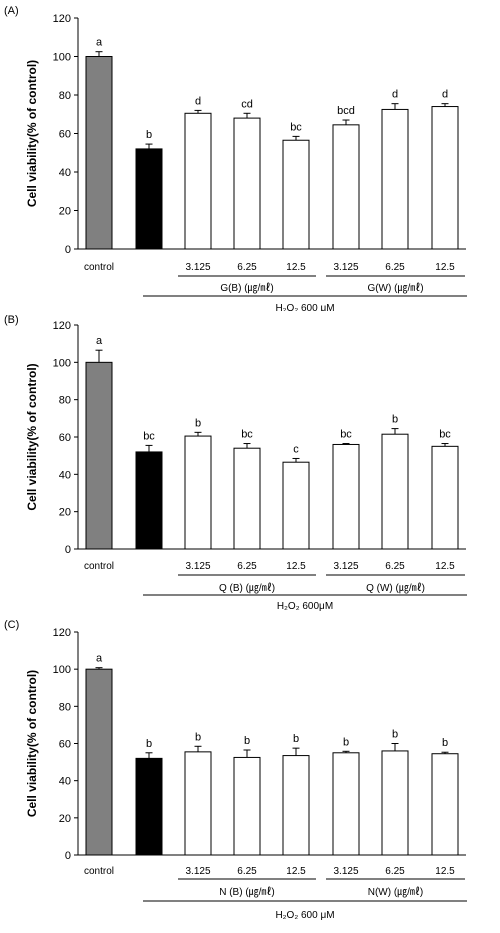  I want to click on group-label: G(B) (㎍/㎖), so click(246, 288).